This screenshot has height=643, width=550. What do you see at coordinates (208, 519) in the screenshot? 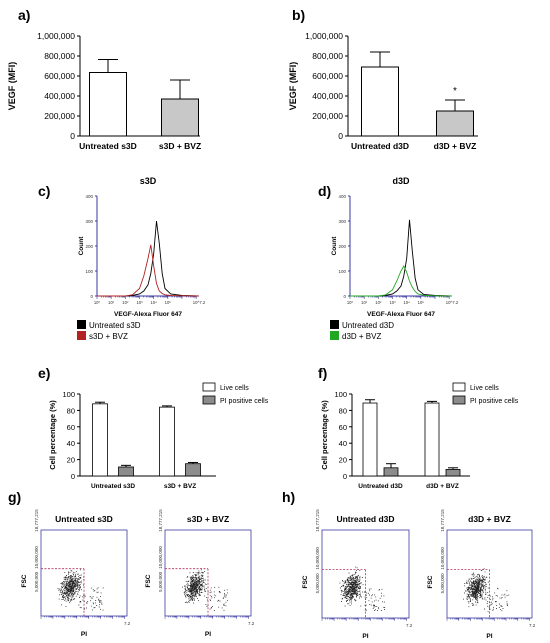
I see `plot-title: s3D + BVZ` at bounding box center [208, 519].